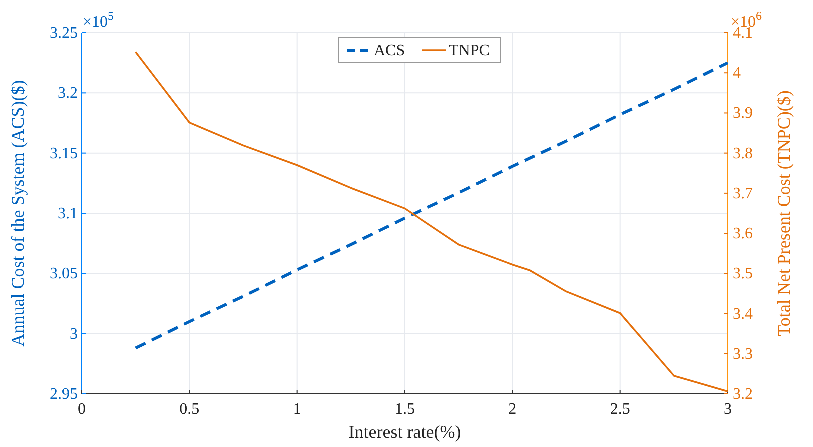 The image size is (813, 447). What do you see at coordinates (18, 213) in the screenshot?
I see `y-axis-title: Annual Cost of the System (ACS)($)` at bounding box center [18, 213].